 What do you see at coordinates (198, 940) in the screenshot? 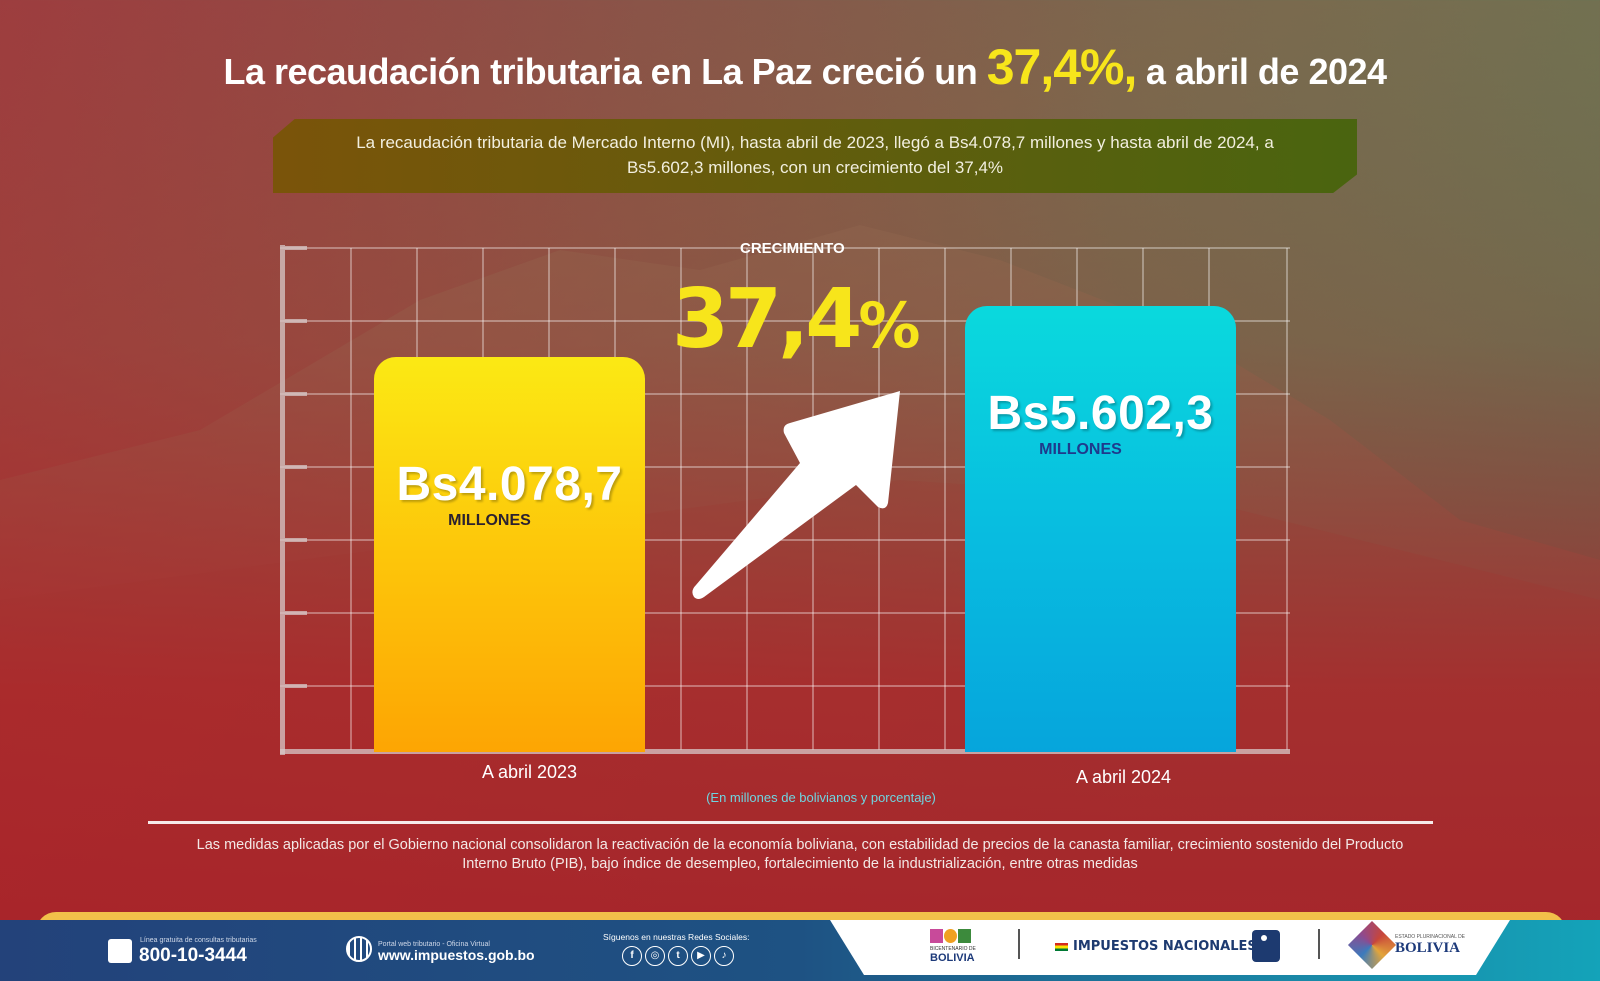
I see `phone-caption: Línea gratuita de consultas tributarias` at bounding box center [198, 940].